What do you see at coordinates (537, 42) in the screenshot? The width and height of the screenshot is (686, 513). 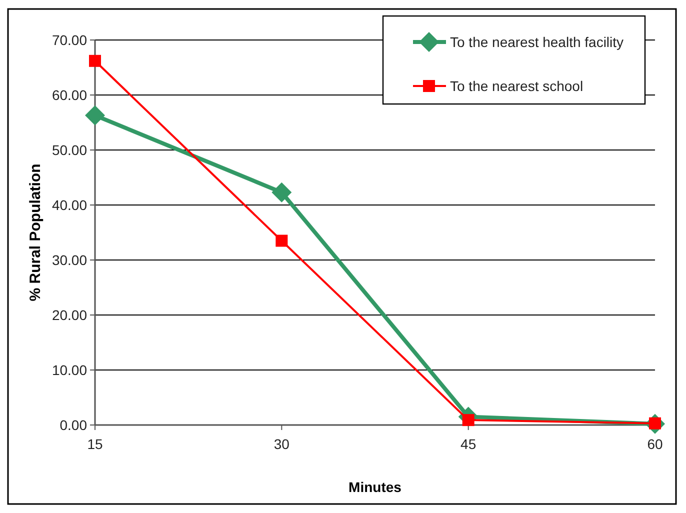 I see `legend-label: To the nearest health facility` at bounding box center [537, 42].